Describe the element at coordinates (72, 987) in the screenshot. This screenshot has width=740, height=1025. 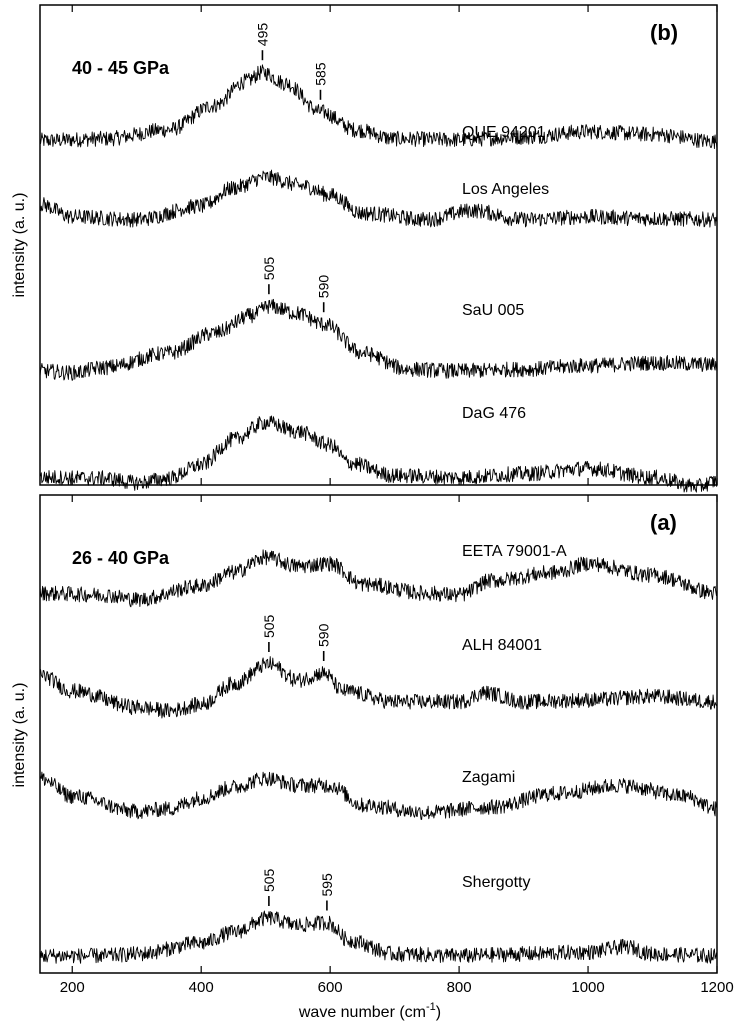
I see `x-tick-label: 200` at that location.